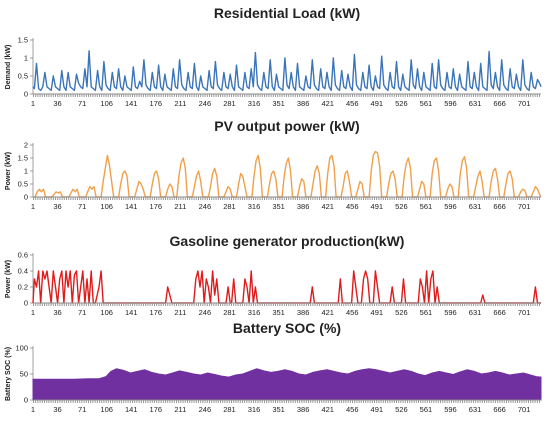  I want to click on chart-title: Gasoline generator production(kW), so click(287, 241).